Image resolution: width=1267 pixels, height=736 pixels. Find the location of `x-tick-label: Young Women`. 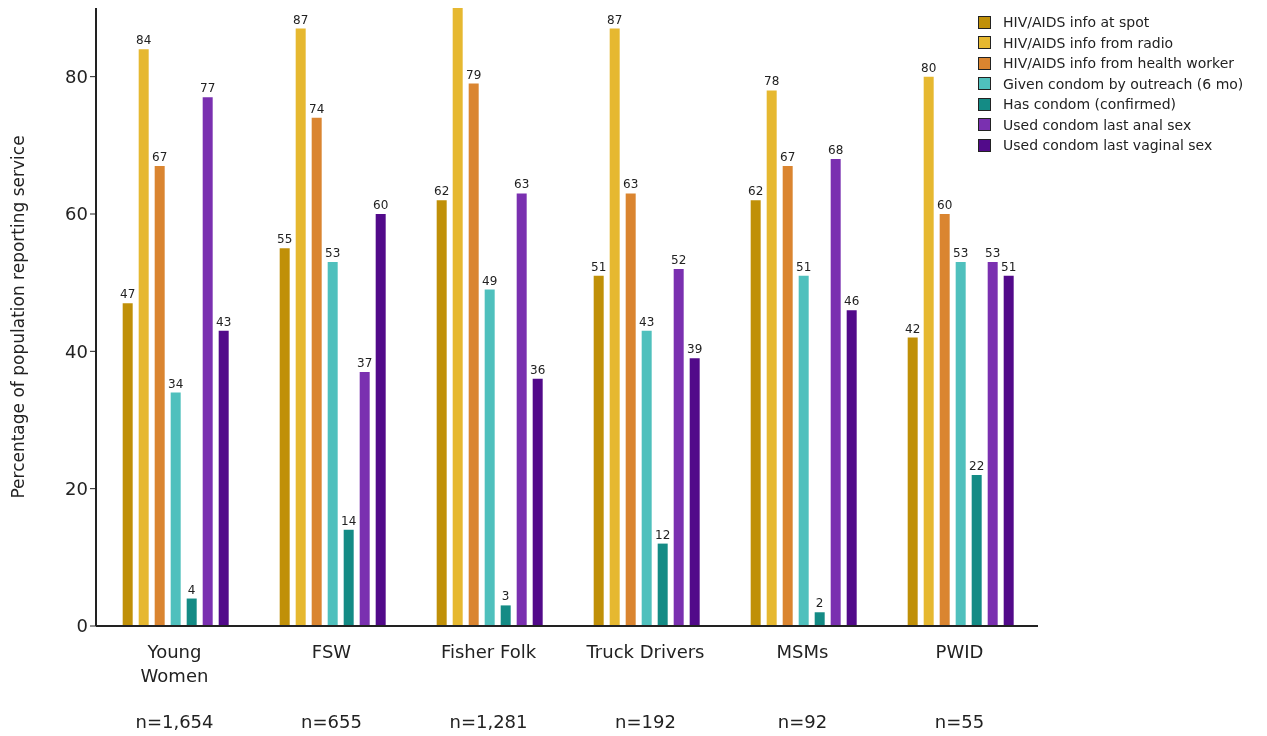

x-tick-label: Young Women is located at coordinates (174, 663).